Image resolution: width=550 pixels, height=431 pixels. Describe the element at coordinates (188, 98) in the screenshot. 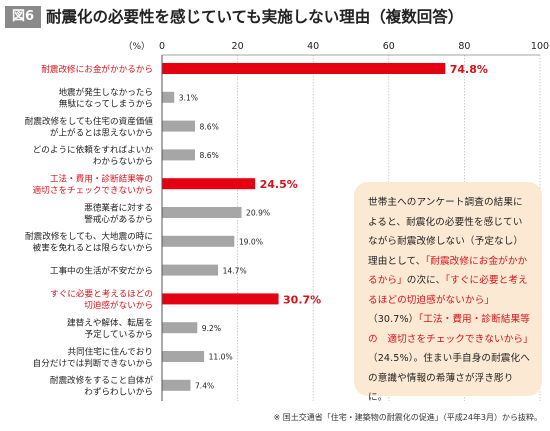

I see `data-label: 3.1%` at that location.